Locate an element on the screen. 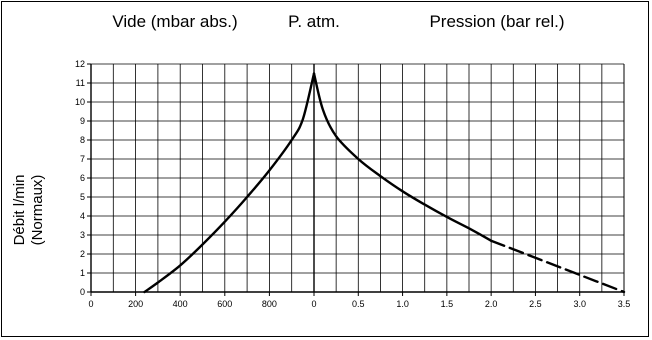  x-tick-label-pressure: 2.5 is located at coordinates (535, 304).